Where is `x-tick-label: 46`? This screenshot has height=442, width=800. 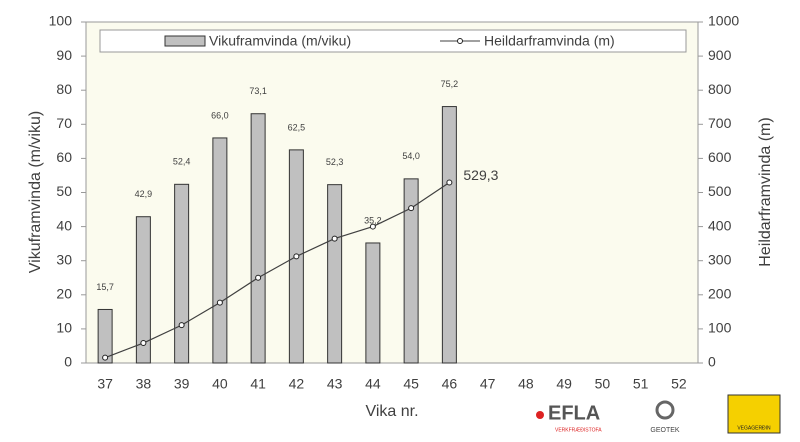 x-tick-label: 46 is located at coordinates (450, 384).